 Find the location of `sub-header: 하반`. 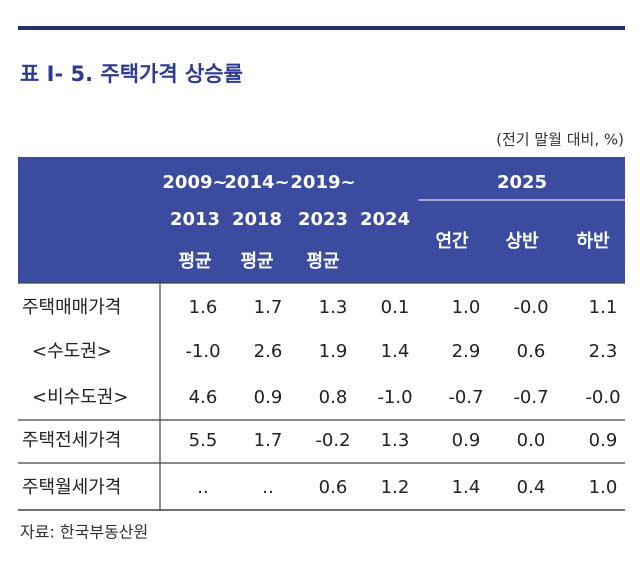

sub-header: 하반 is located at coordinates (593, 241).